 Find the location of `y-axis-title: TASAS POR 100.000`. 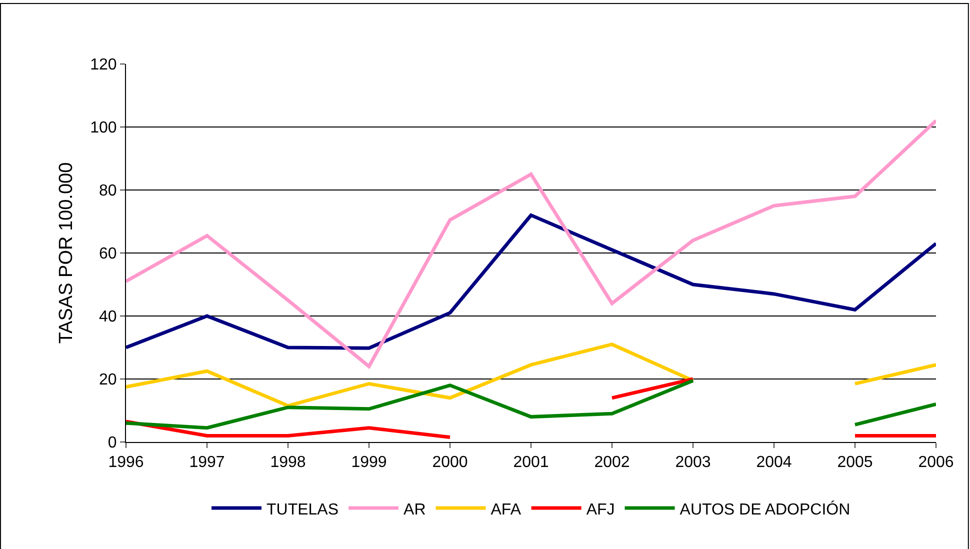

y-axis-title: TASAS POR 100.000 is located at coordinates (66, 253).